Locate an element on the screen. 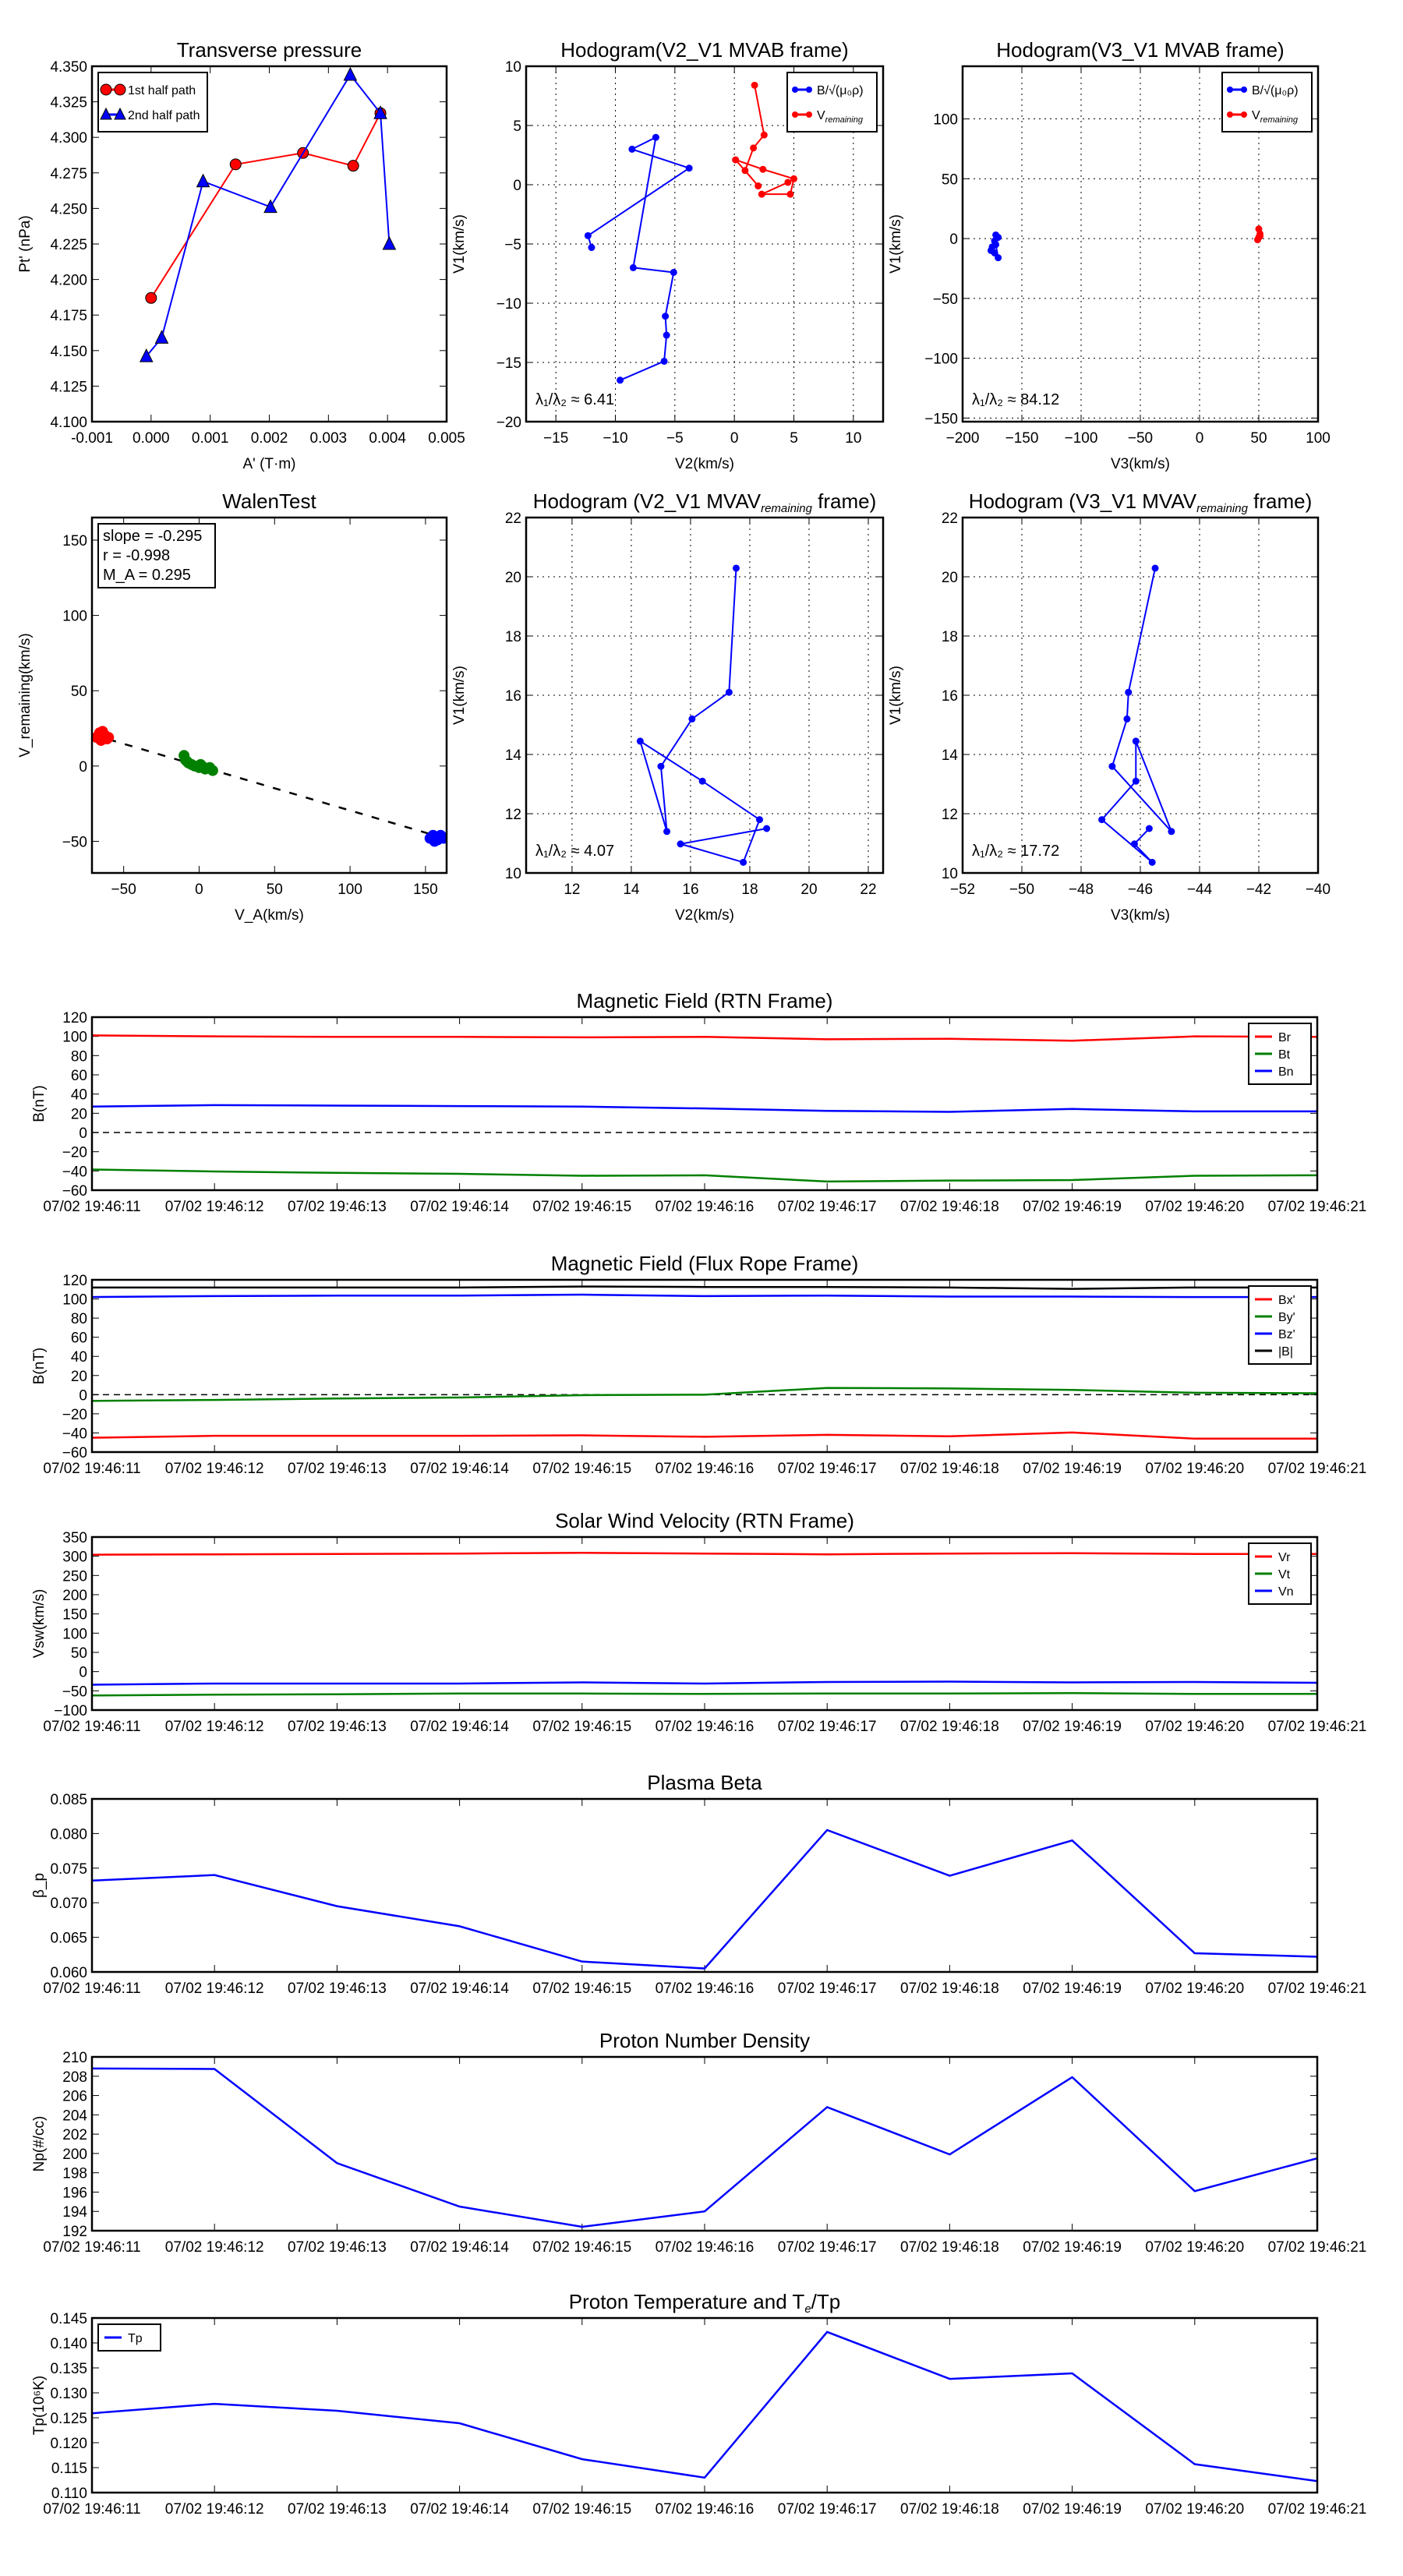  y-tick-label: 100 is located at coordinates (74, 1300).